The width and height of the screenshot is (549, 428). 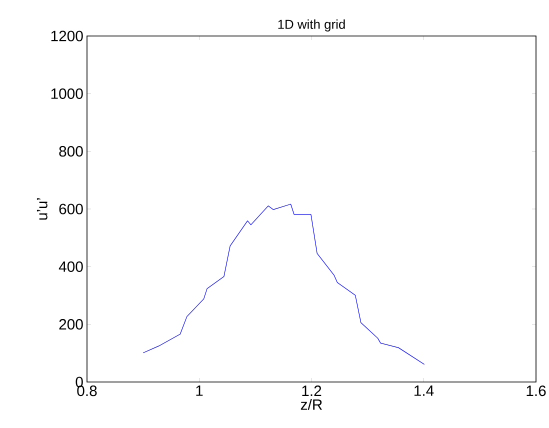 I want to click on x-axis-title: z/R, so click(x=311, y=404).